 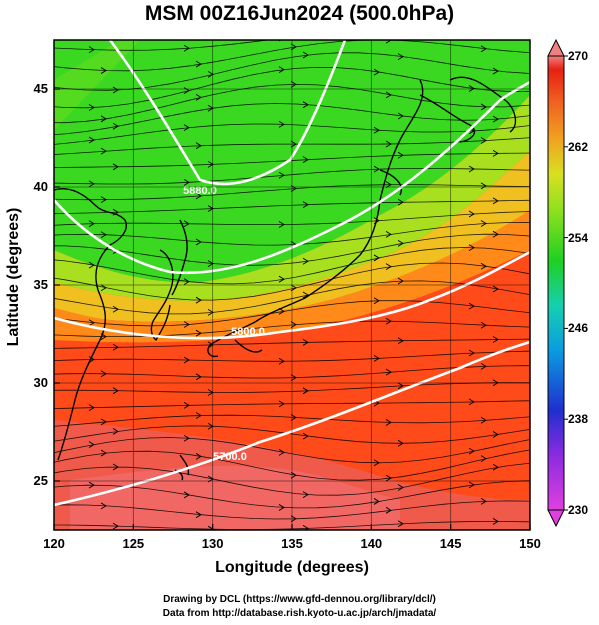 I want to click on x-tick-label: 120, so click(x=54, y=543).